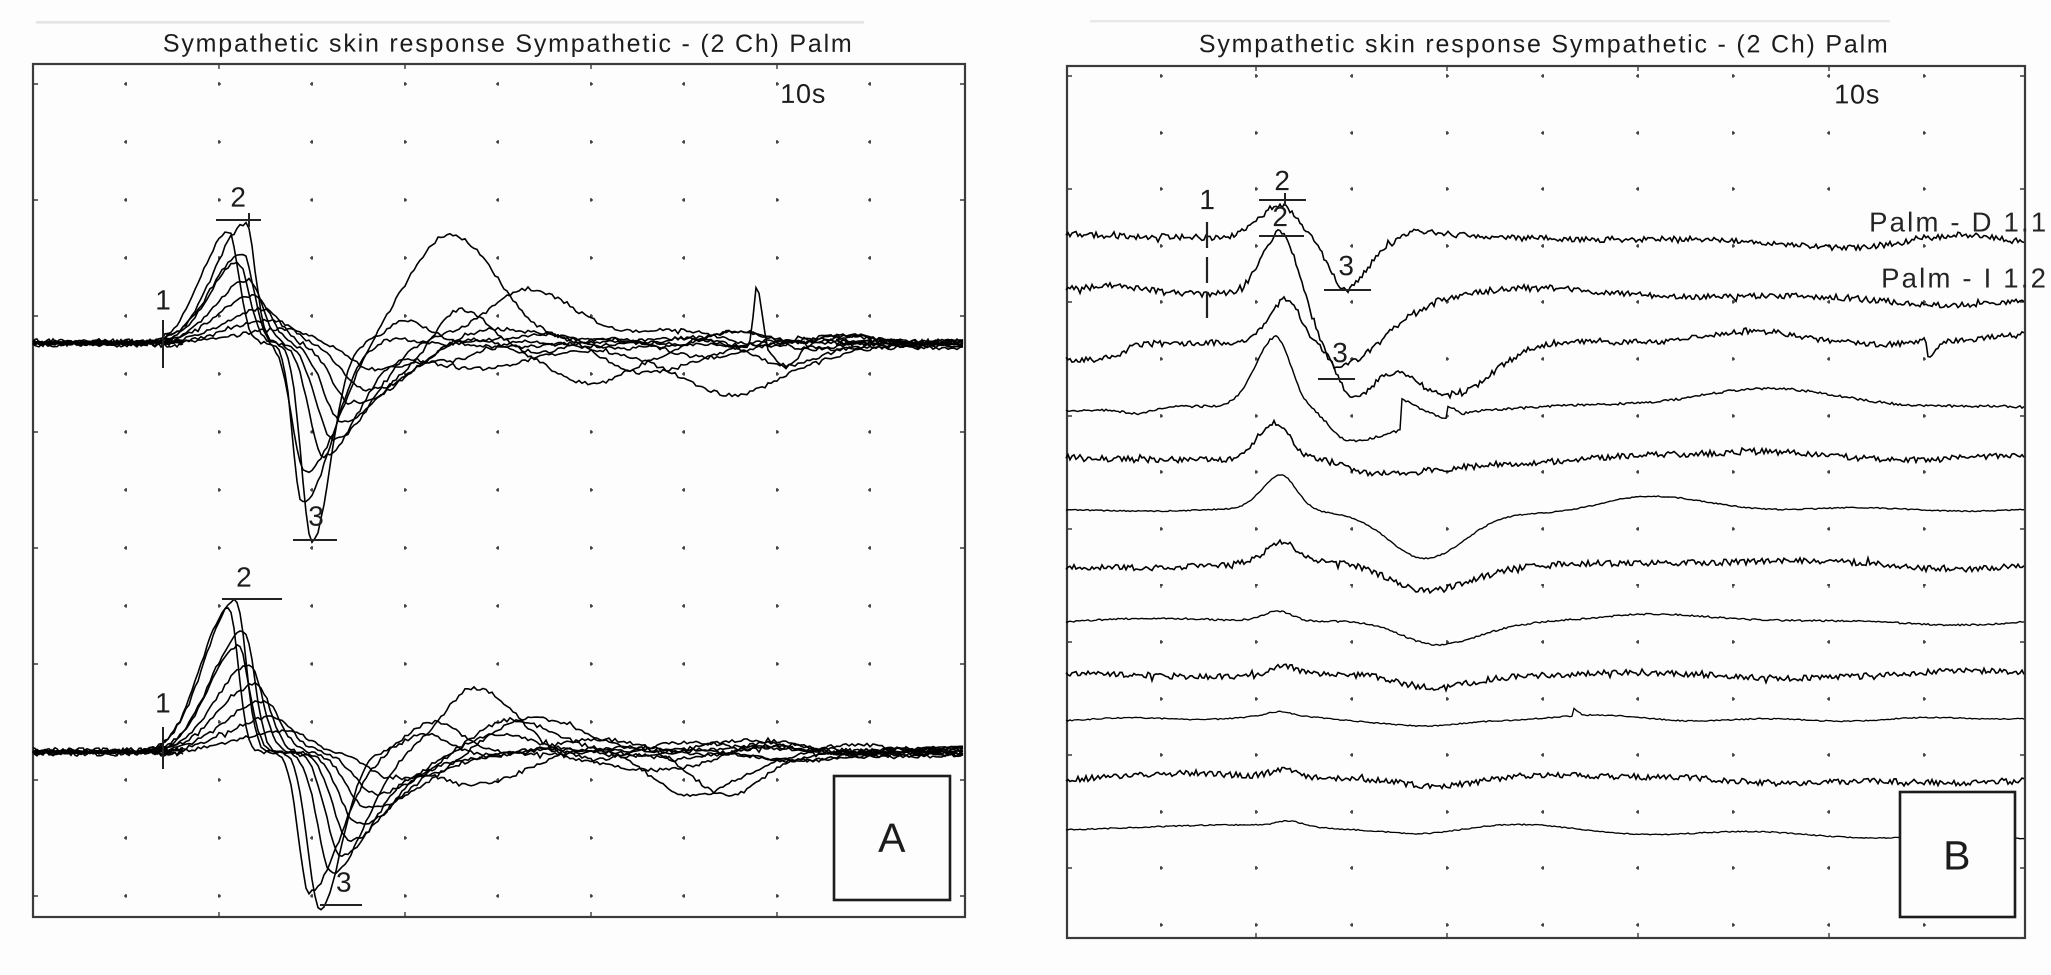 The width and height of the screenshot is (2051, 975). Describe the element at coordinates (1958, 221) in the screenshot. I see `svg-text: Palm - D 1.1` at that location.